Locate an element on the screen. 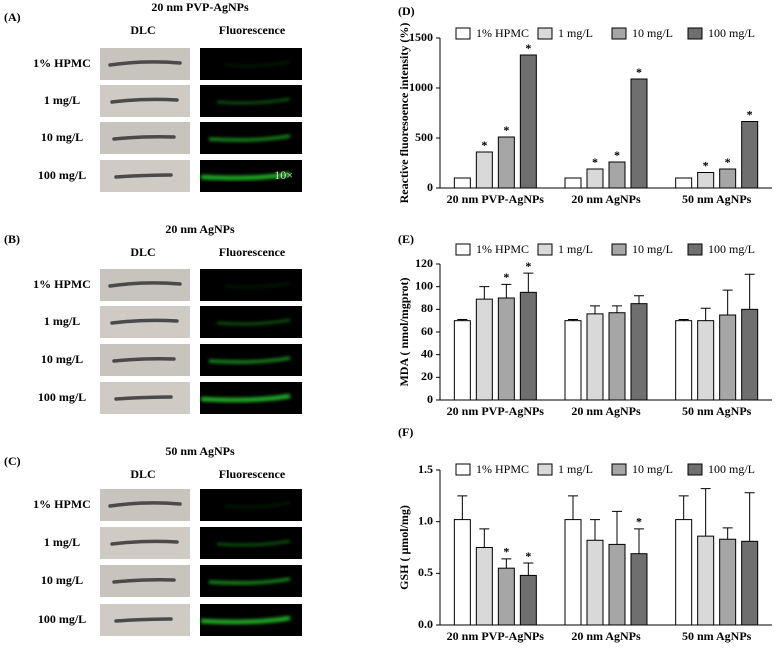 The width and height of the screenshot is (778, 652). x-tick-label: 20 nm PVP-AgNPs is located at coordinates (496, 411).